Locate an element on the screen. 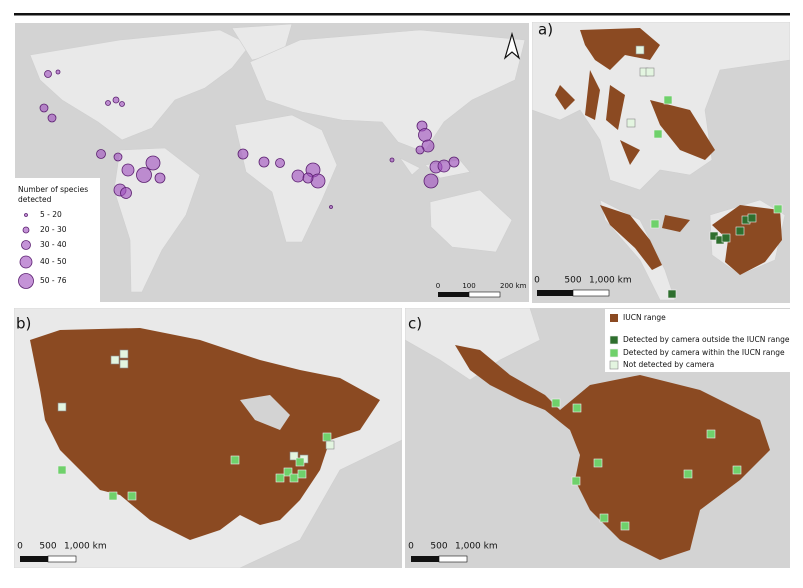  legend-box is located at coordinates (697, 340).